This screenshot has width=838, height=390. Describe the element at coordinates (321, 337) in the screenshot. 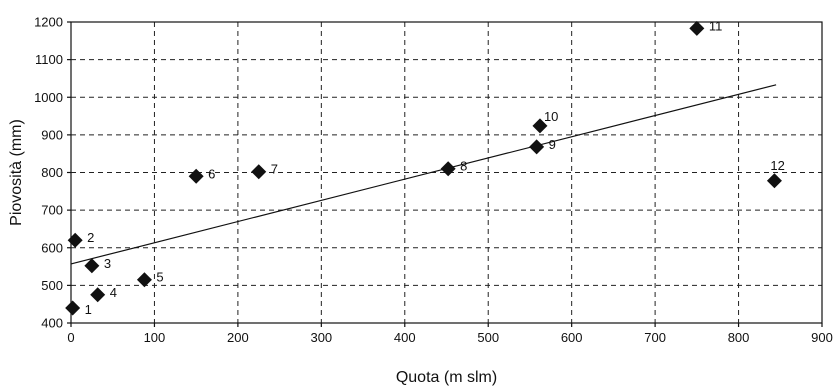

I see `x-tick-label: 300` at that location.